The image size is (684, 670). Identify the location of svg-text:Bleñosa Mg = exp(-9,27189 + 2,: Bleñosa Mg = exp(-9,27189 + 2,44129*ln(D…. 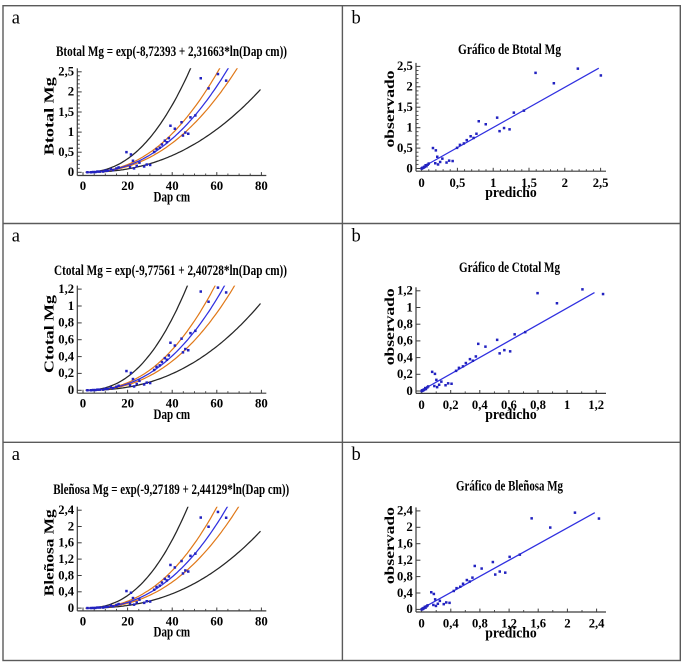
(171, 490).